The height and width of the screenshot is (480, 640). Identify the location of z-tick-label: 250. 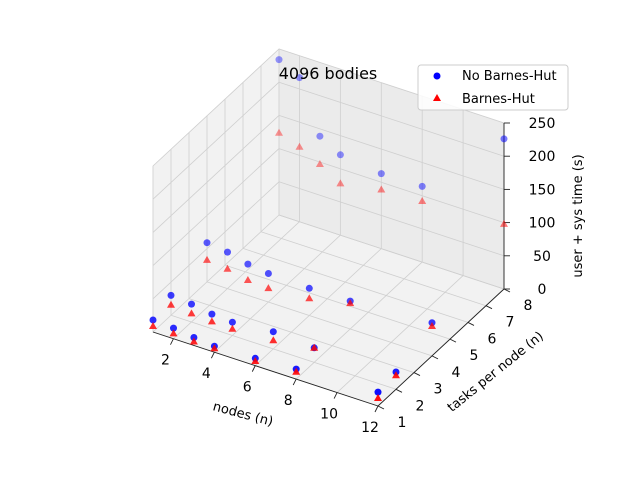
(542, 124).